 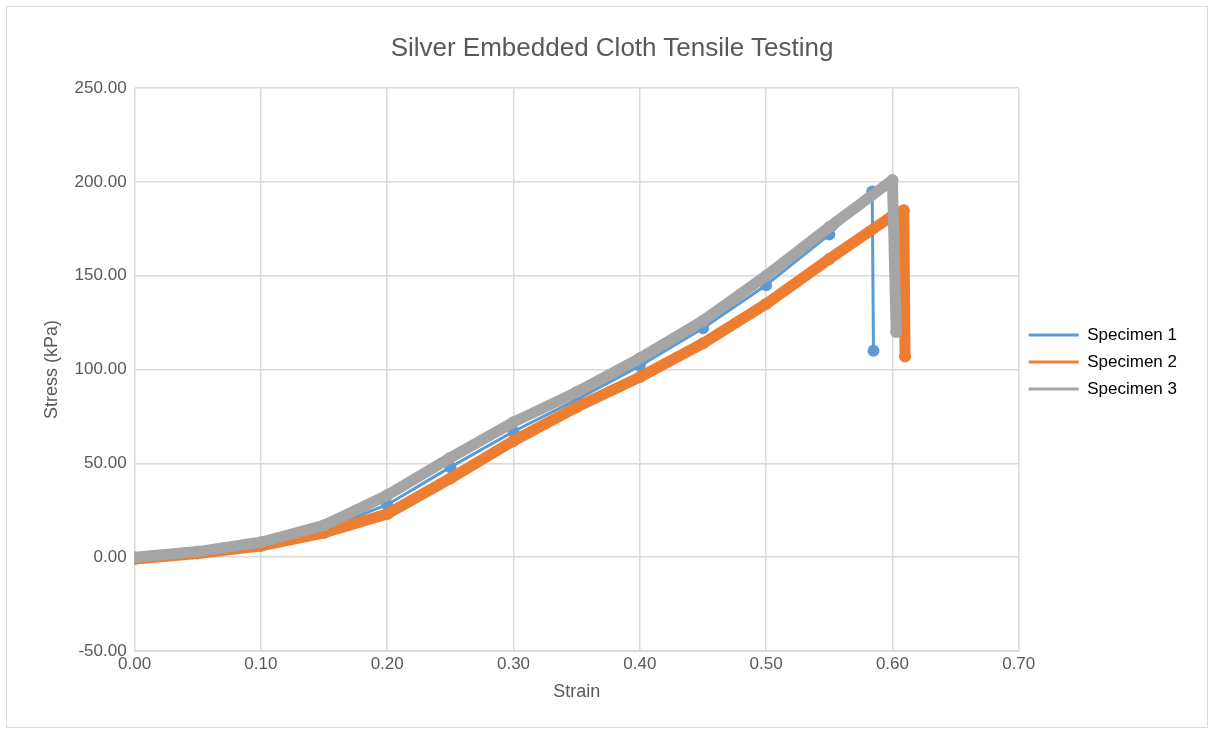 I want to click on legend-label: Specimen 1, so click(x=1132, y=334).